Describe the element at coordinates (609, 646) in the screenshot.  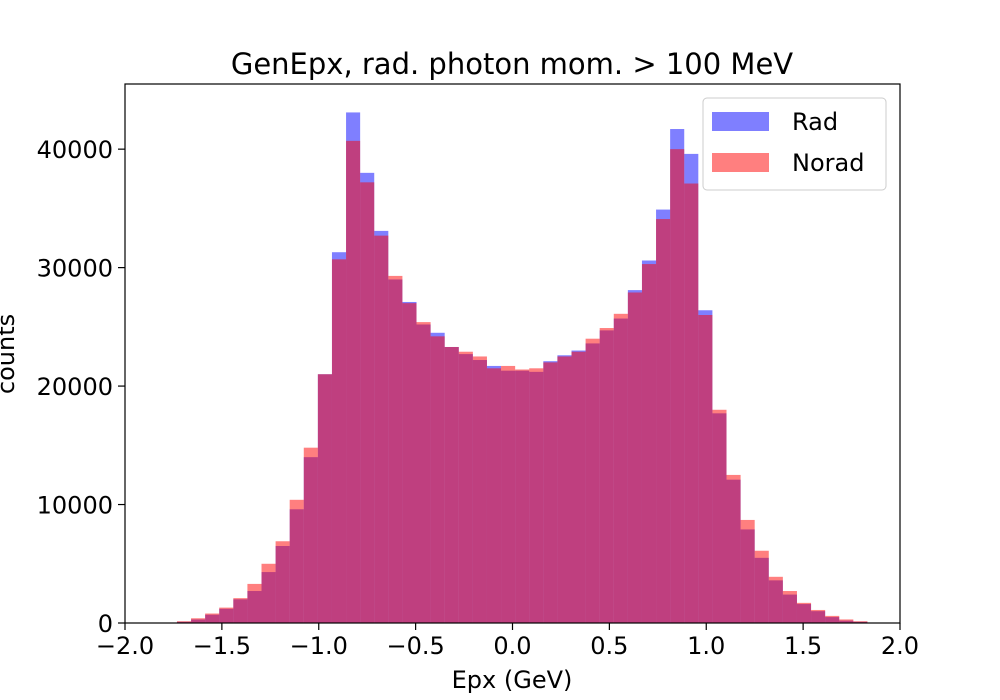
I see `x-tick-label: 0.5` at that location.